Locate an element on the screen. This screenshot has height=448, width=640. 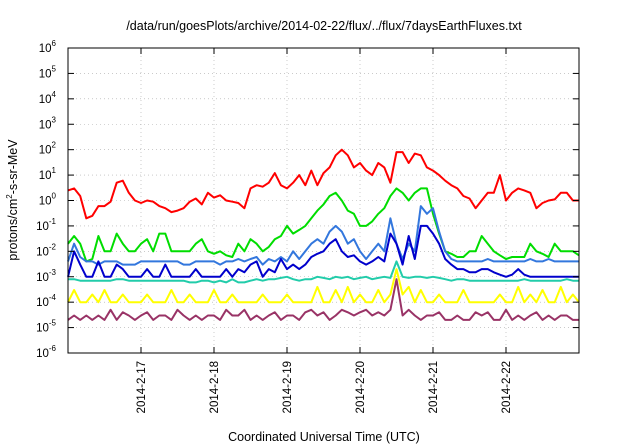
x-tick-label: 2014-2-22 is located at coordinates (507, 387).